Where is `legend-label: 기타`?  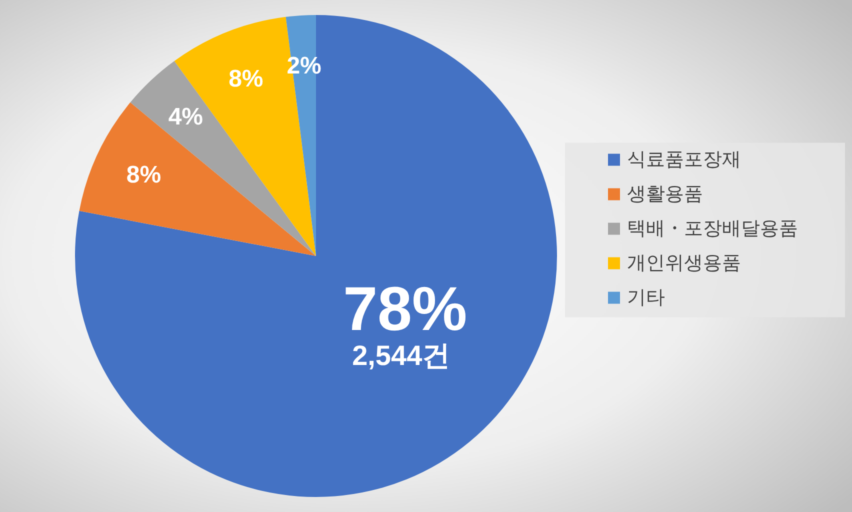 legend-label: 기타 is located at coordinates (646, 297).